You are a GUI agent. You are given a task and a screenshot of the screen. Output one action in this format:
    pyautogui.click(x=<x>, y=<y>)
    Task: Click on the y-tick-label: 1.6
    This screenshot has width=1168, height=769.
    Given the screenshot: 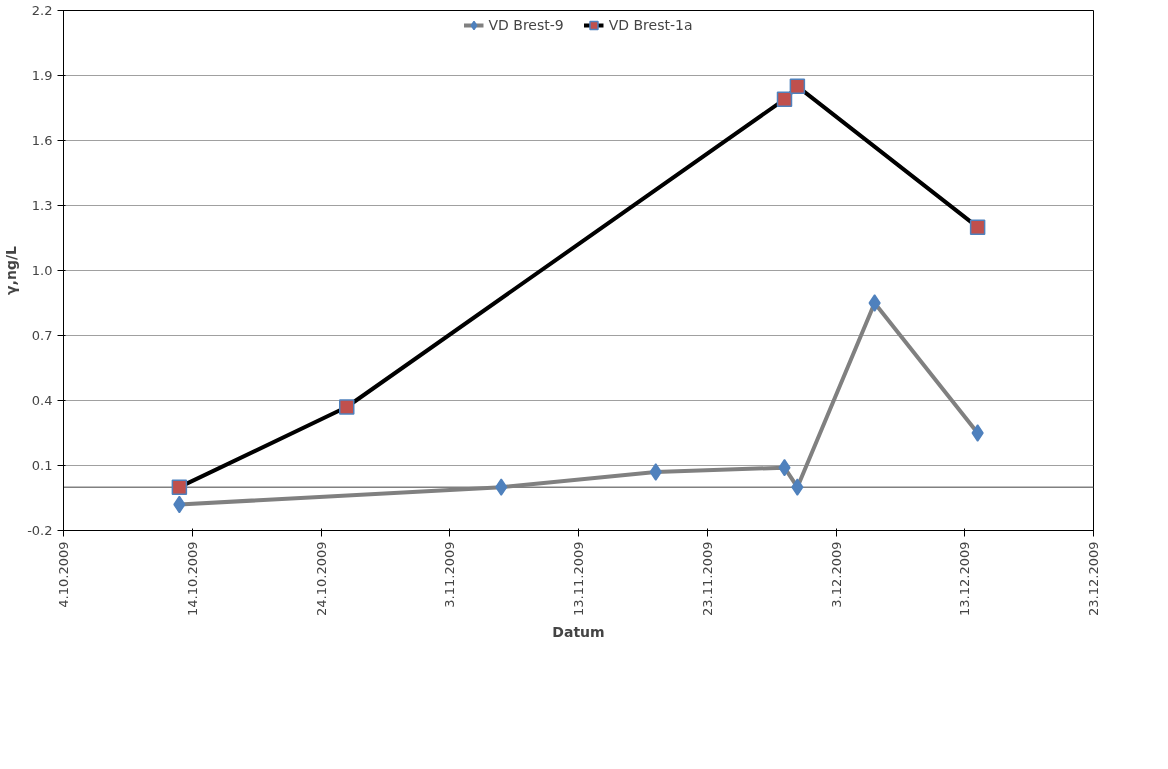 What is the action you would take?
    pyautogui.click(x=42, y=140)
    